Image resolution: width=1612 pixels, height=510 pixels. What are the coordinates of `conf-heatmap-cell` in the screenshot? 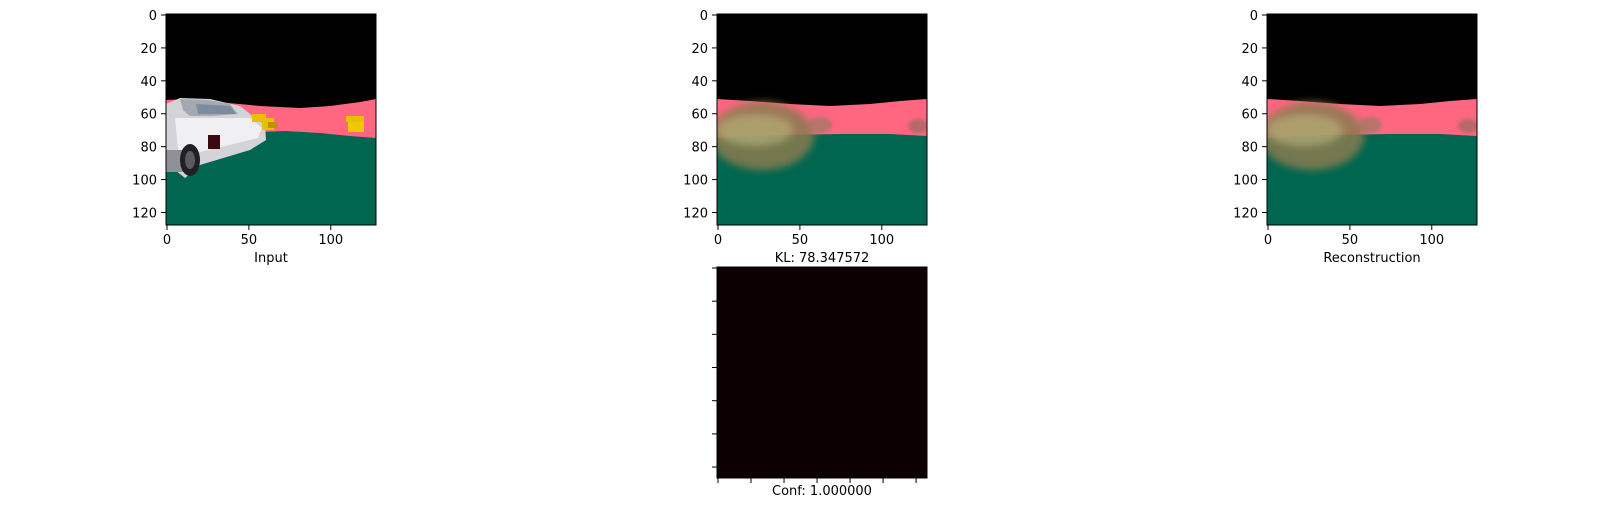 It's located at (822, 372).